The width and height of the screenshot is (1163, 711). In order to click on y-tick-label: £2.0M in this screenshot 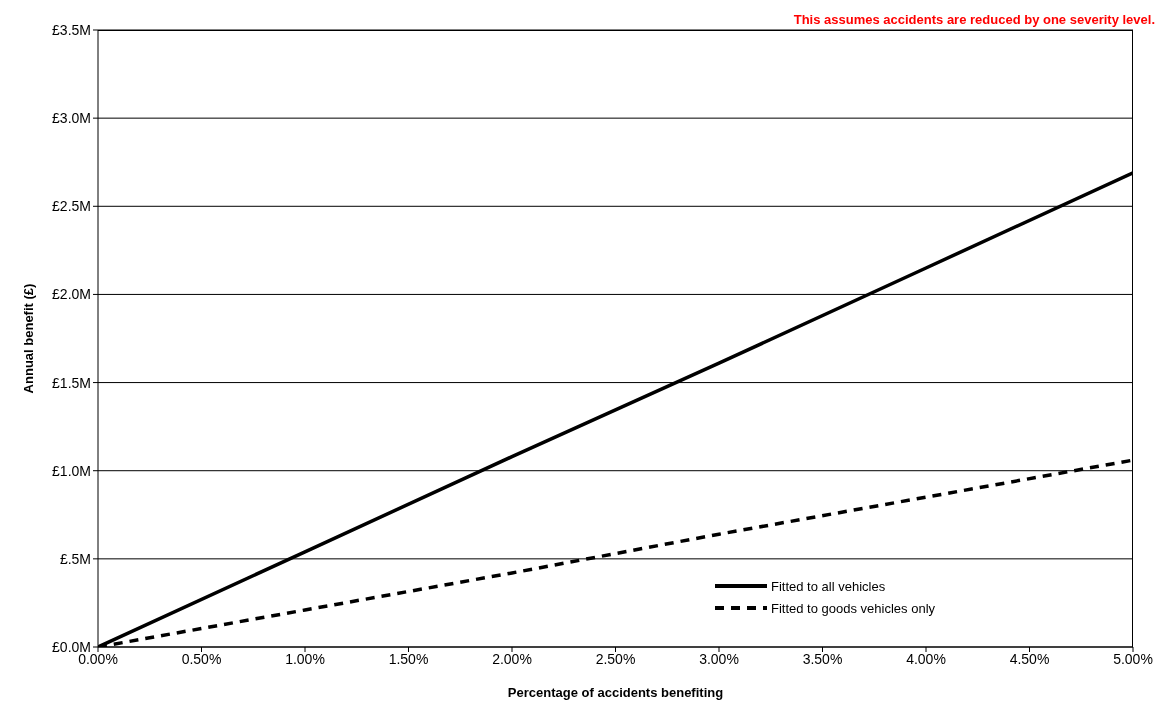, I will do `click(71, 294)`.